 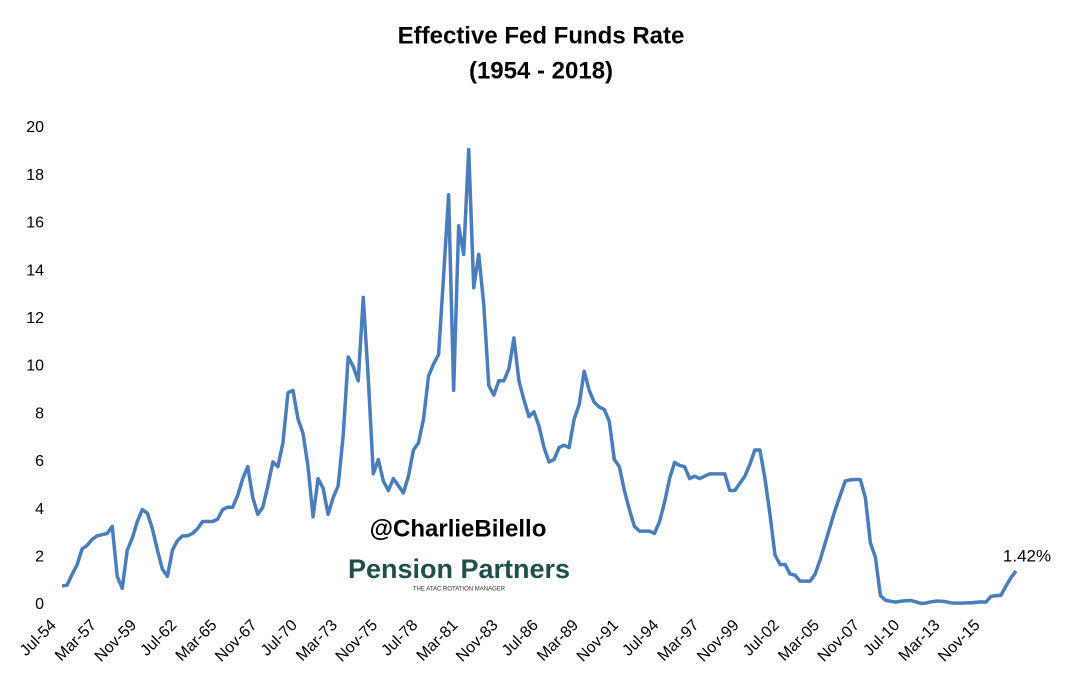 I want to click on logo-tagline: THE ATAC ROTATION MANAGER, so click(x=459, y=590).